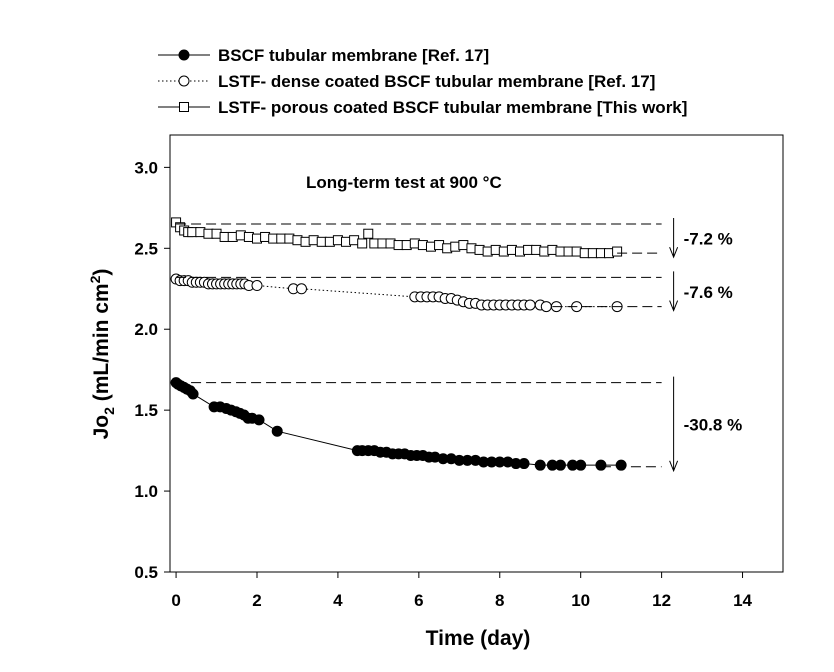  I want to click on legend-label: BSCF tubular membrane [Ref. 17], so click(353, 55).